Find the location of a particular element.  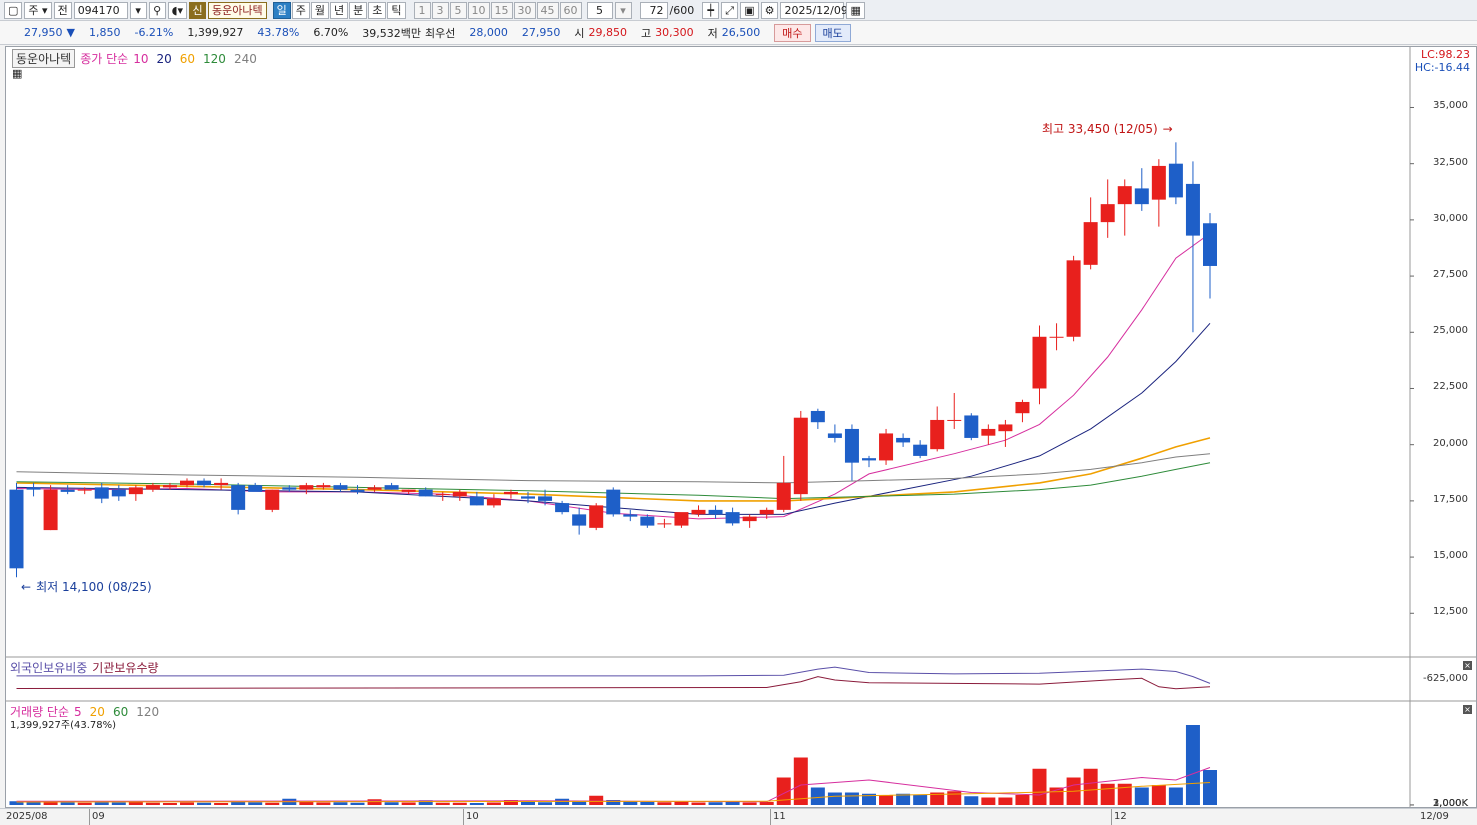

stock-tag: 동운아나텍 is located at coordinates (44, 58).